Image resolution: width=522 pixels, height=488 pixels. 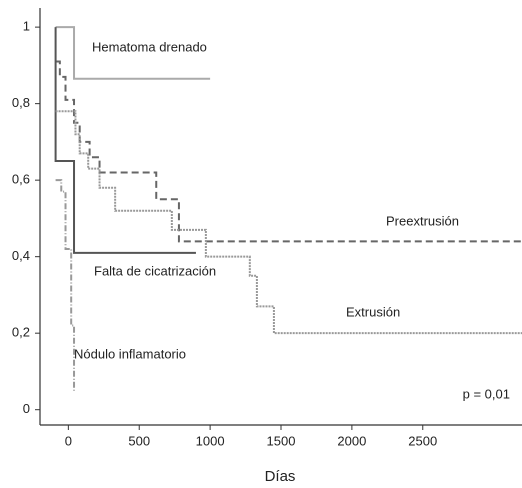 What do you see at coordinates (351, 440) in the screenshot?
I see `x-tick-label: 2000` at bounding box center [351, 440].